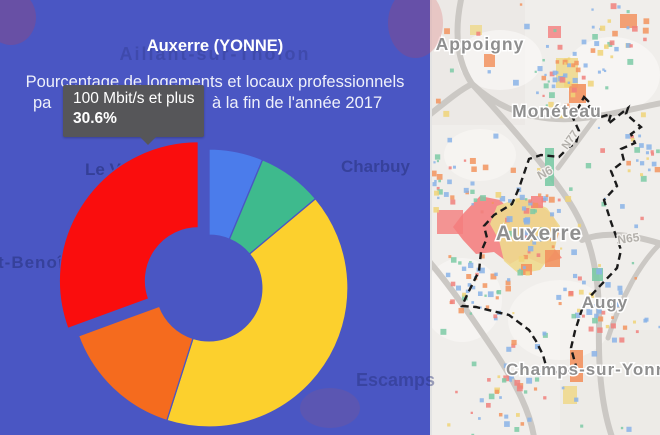 The width and height of the screenshot is (660, 435). What do you see at coordinates (539, 233) in the screenshot?
I see `map-label-auxerre: Auxerre` at bounding box center [539, 233].